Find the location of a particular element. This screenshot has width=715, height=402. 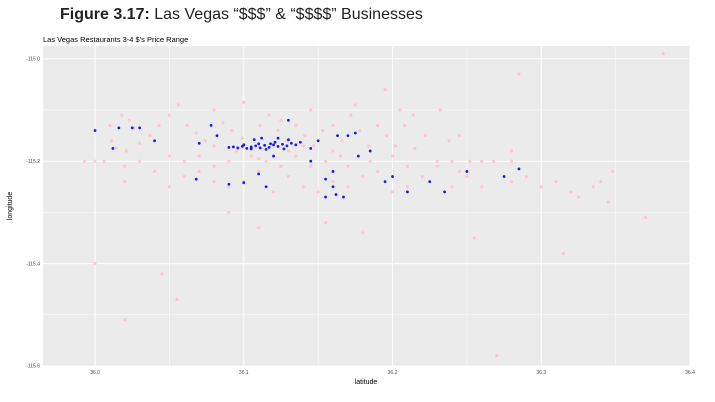

x-tick-label: 36.2 is located at coordinates (393, 373).